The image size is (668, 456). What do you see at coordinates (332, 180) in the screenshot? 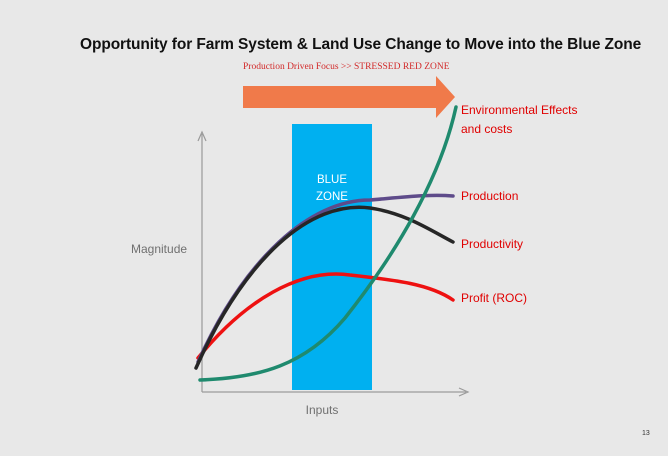
I see `blue-zone-label-line1: BLUE` at bounding box center [332, 180].